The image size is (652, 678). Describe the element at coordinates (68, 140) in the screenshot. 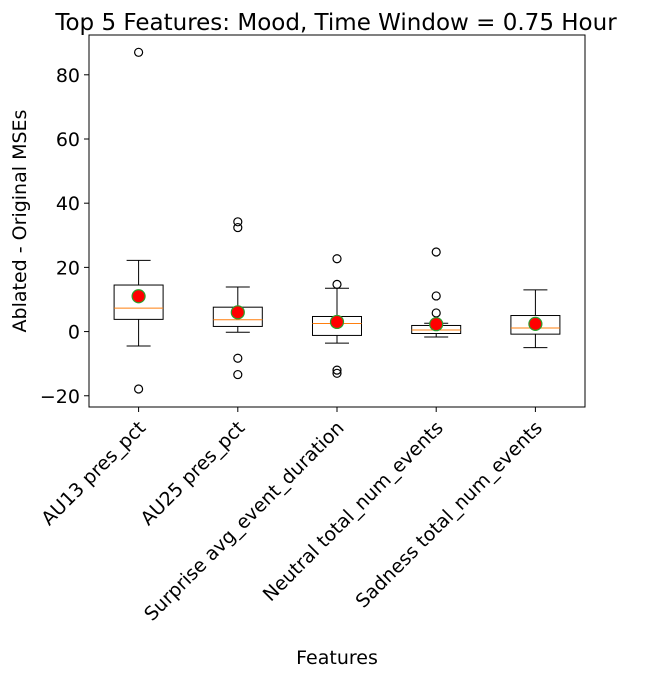

I see `y-tick-label: 60` at that location.